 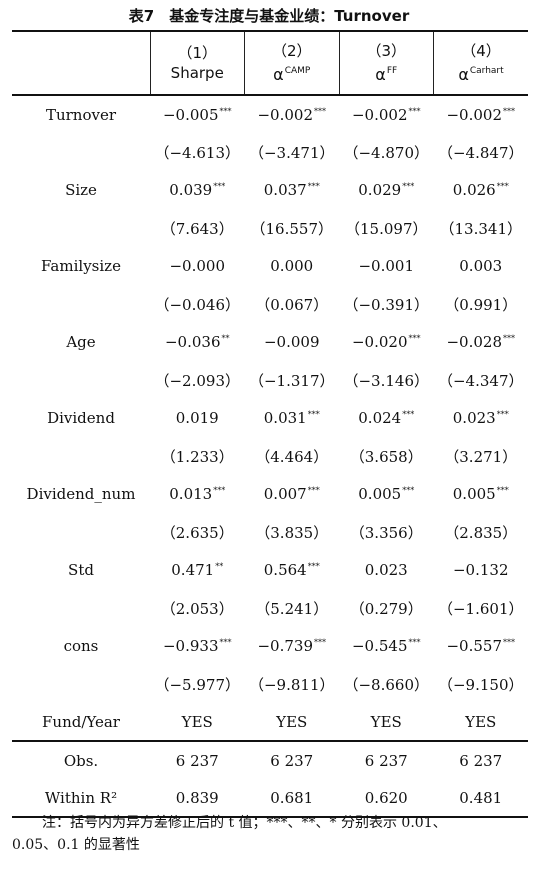 What do you see at coordinates (81, 63) in the screenshot?
I see `header-corner` at bounding box center [81, 63].